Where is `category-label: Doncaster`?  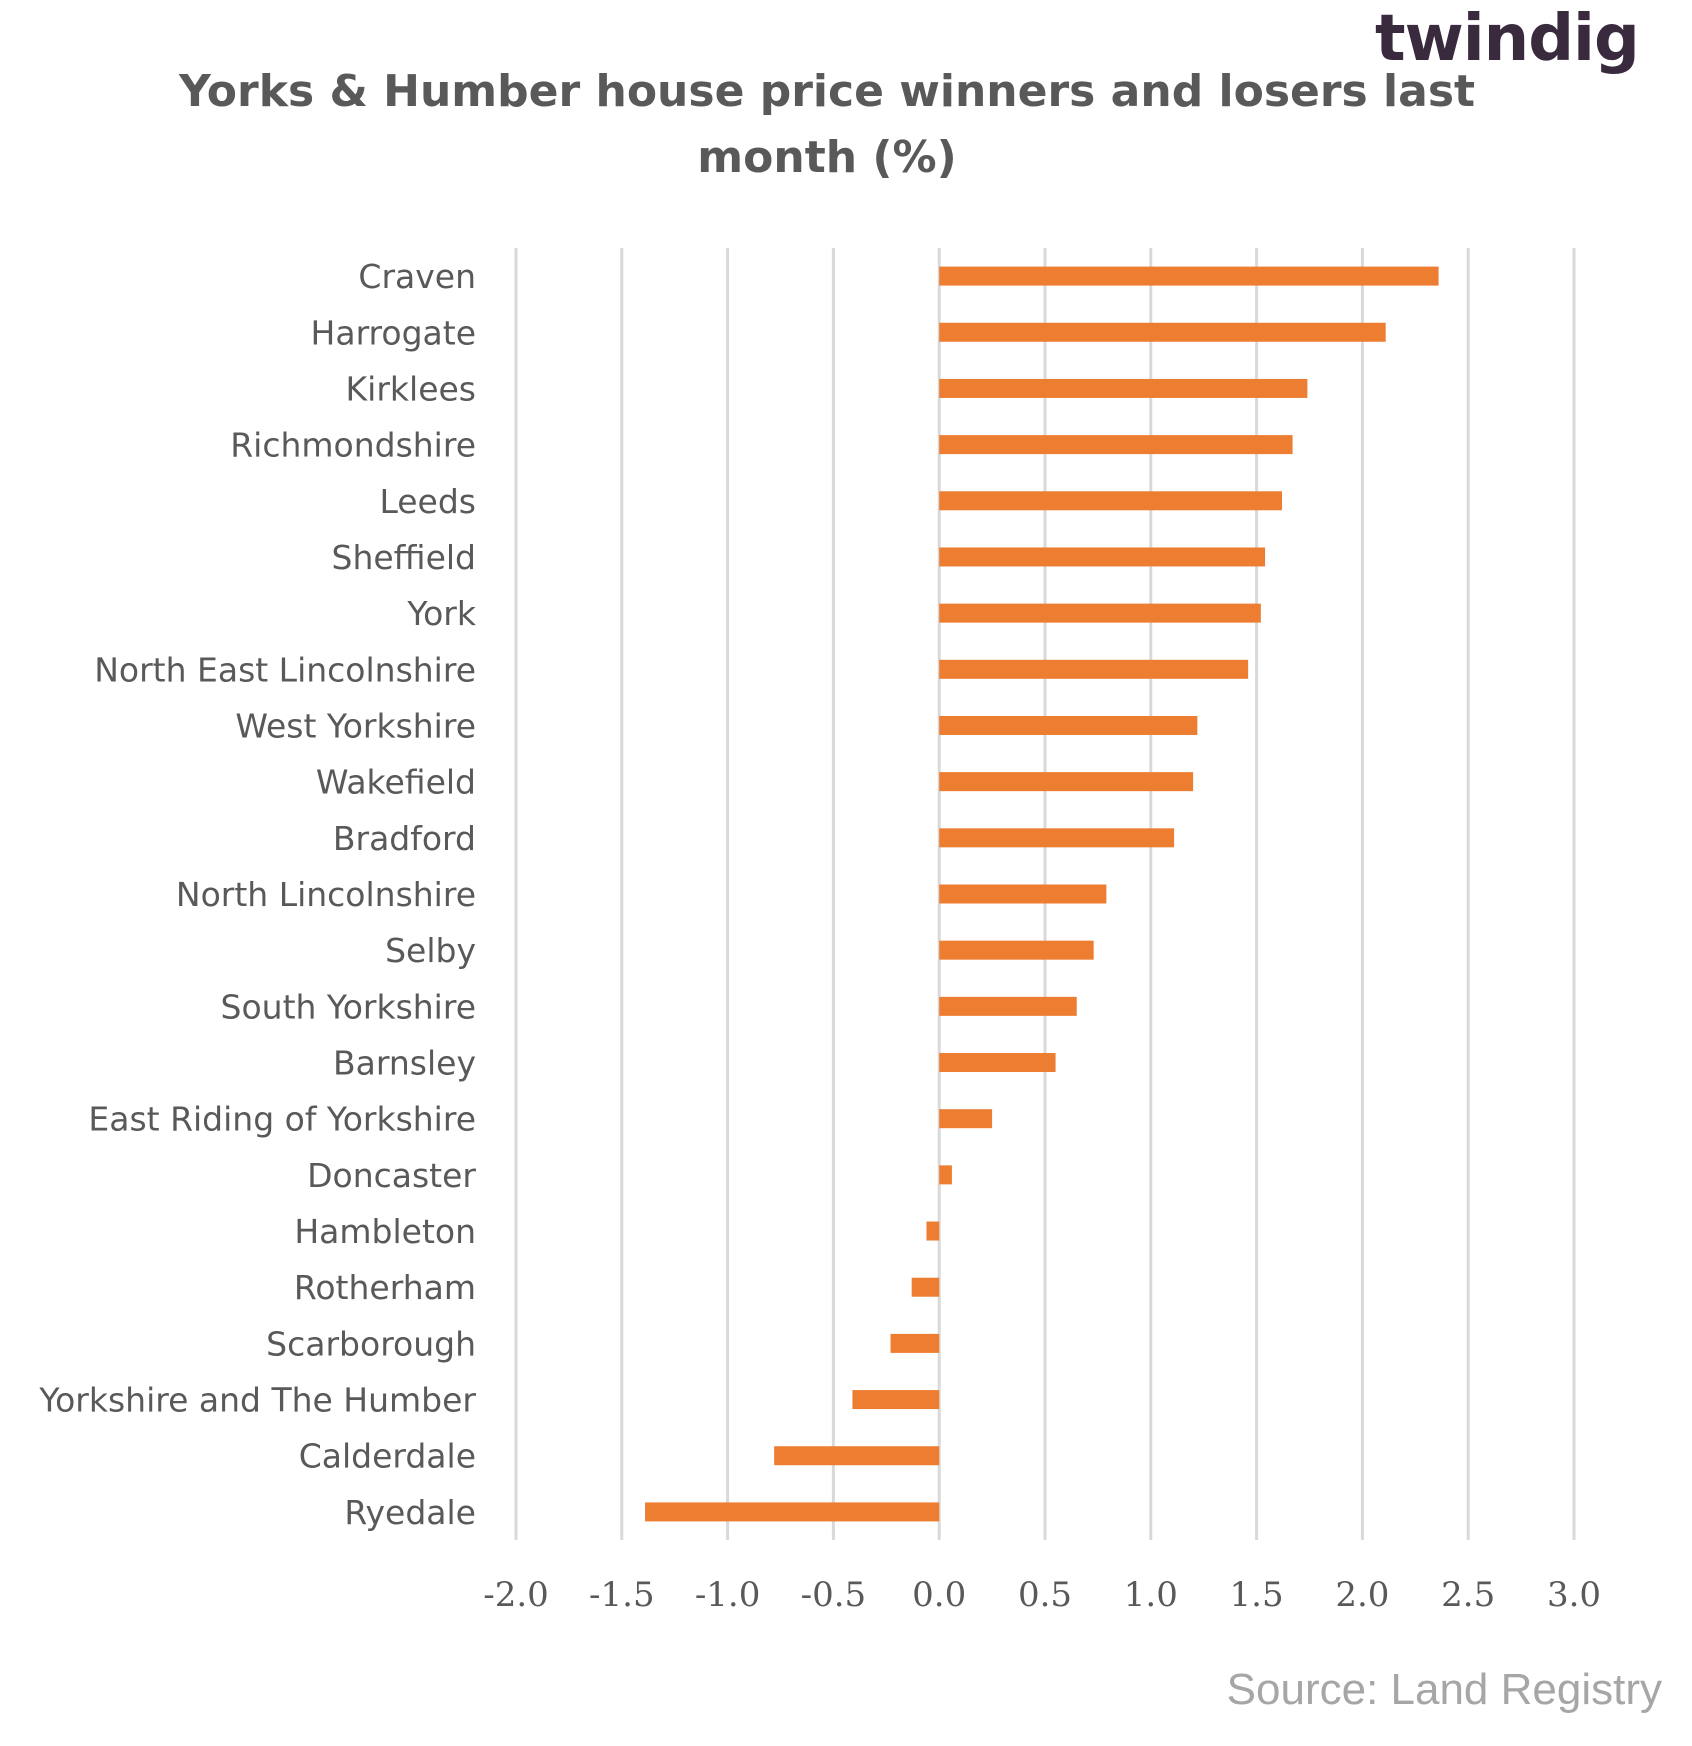 category-label: Doncaster is located at coordinates (391, 1175).